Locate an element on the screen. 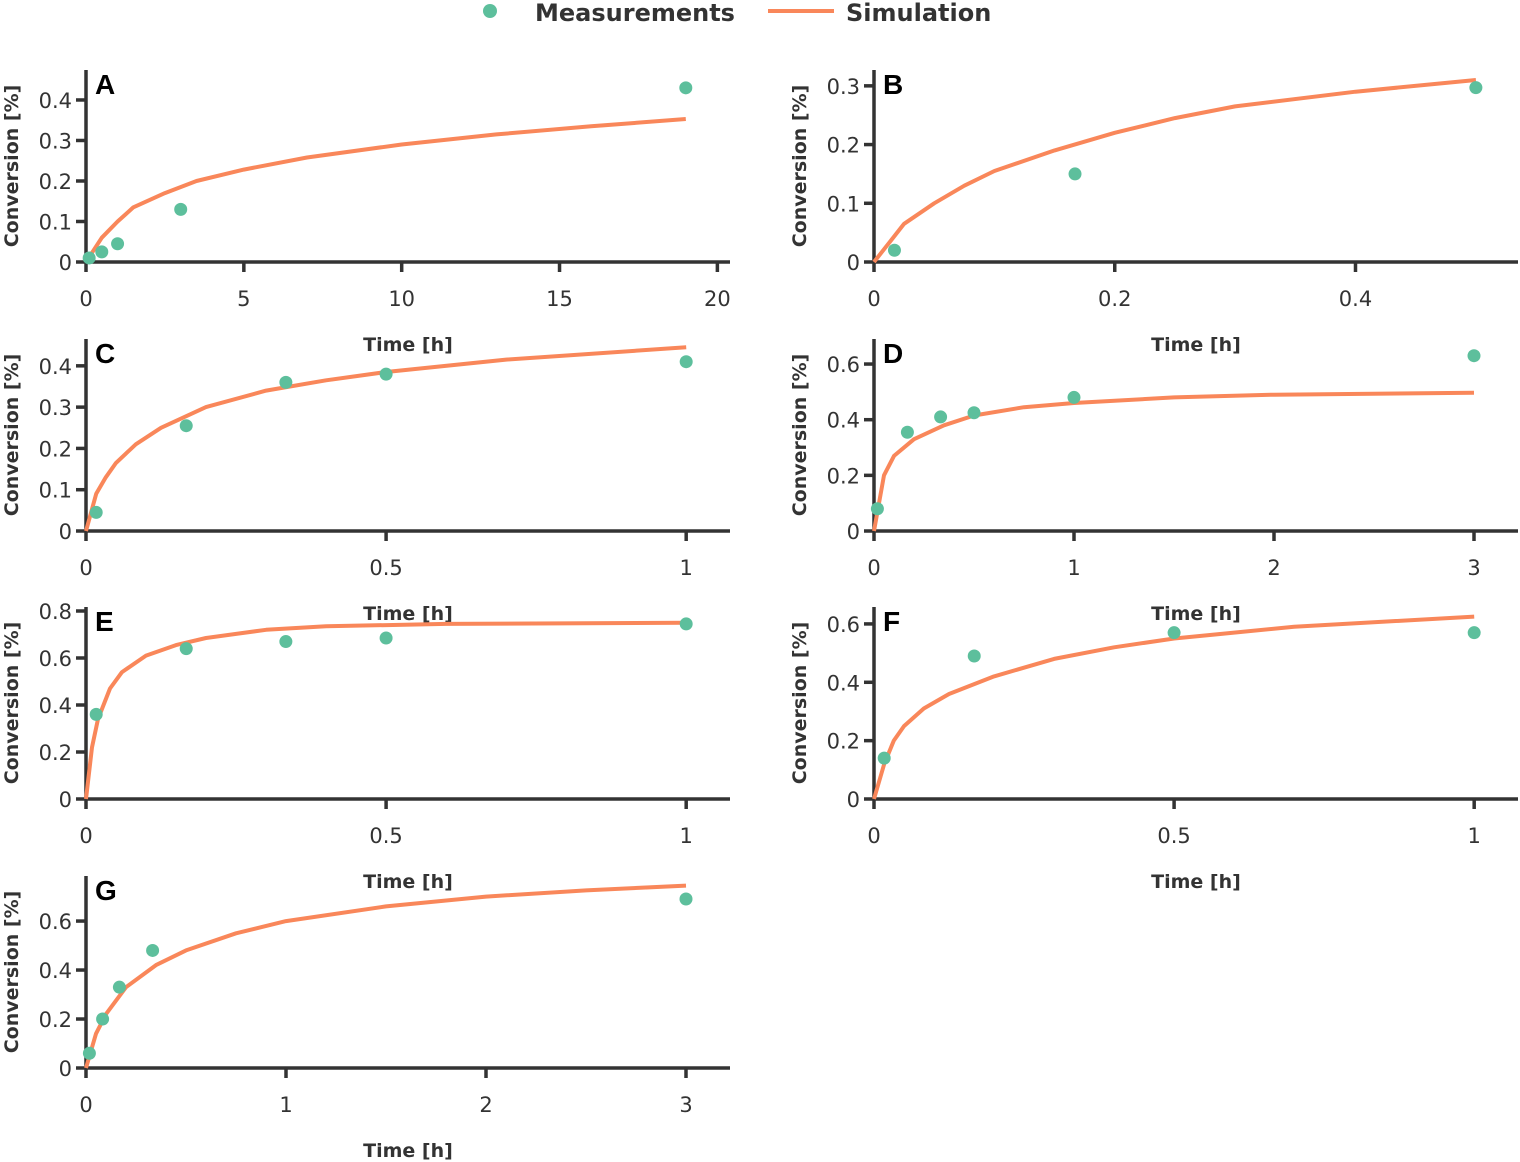  x-tick-label: 5 is located at coordinates (243, 299).